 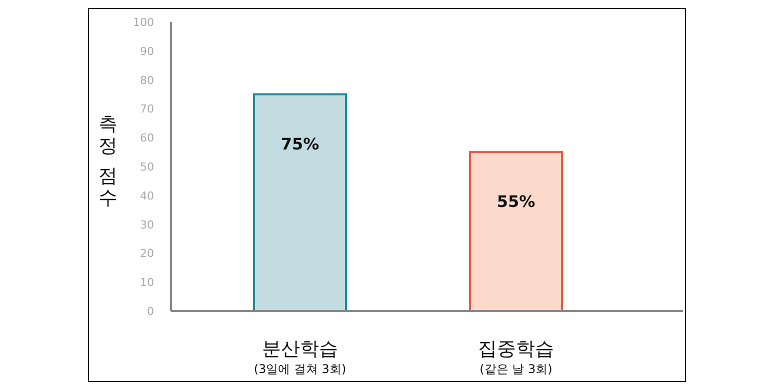 I want to click on y-tick-label: 10, so click(x=147, y=283).